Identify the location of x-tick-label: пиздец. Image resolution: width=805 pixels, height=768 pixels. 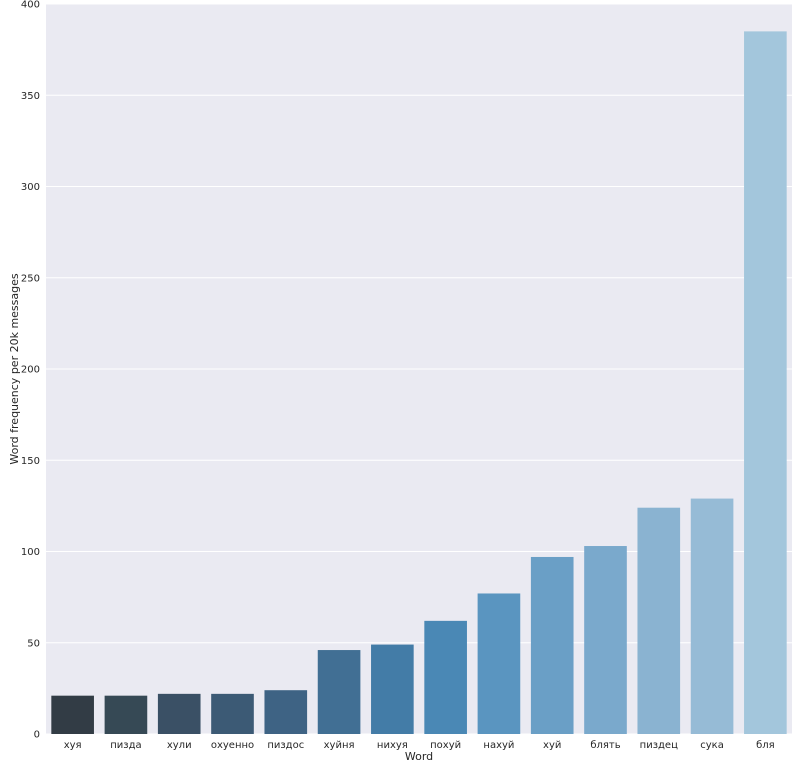
(659, 745).